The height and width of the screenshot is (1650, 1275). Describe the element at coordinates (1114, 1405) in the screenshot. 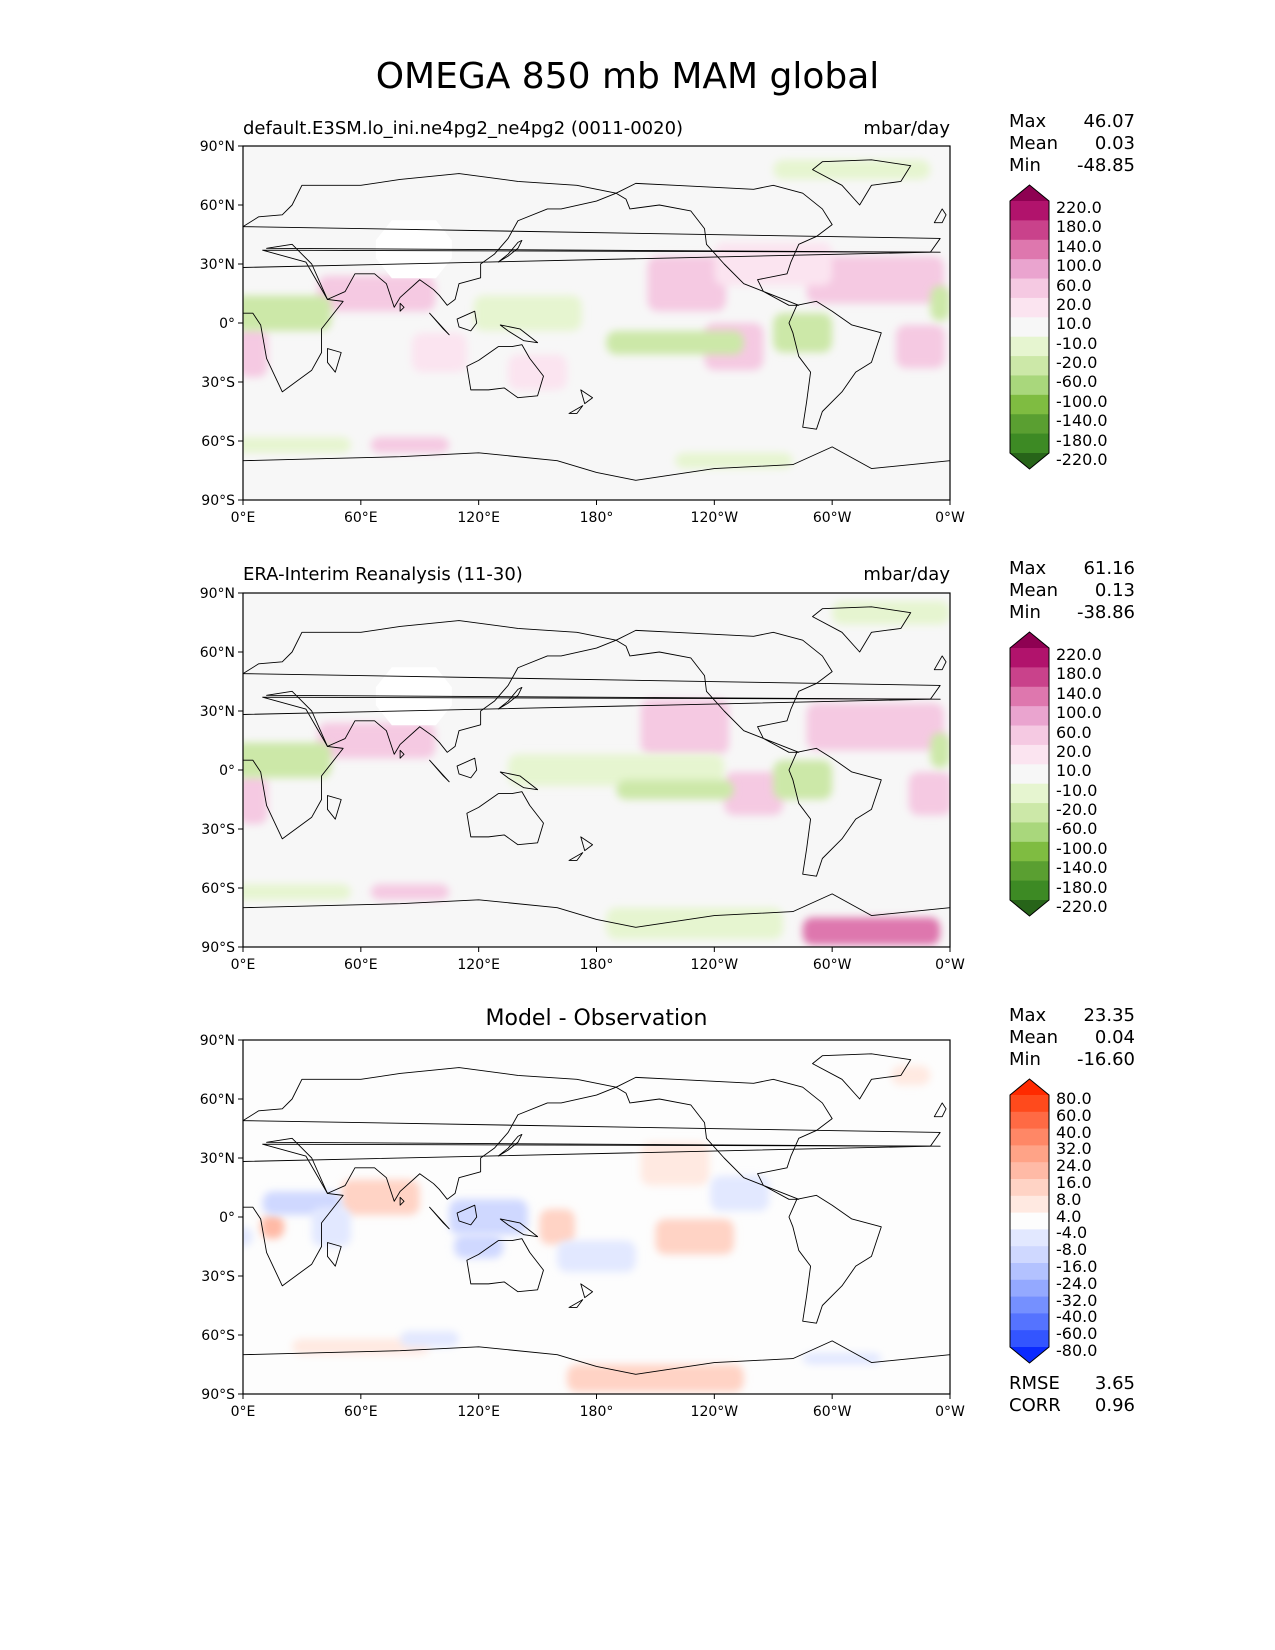

I see `corr-value: 0.96` at that location.